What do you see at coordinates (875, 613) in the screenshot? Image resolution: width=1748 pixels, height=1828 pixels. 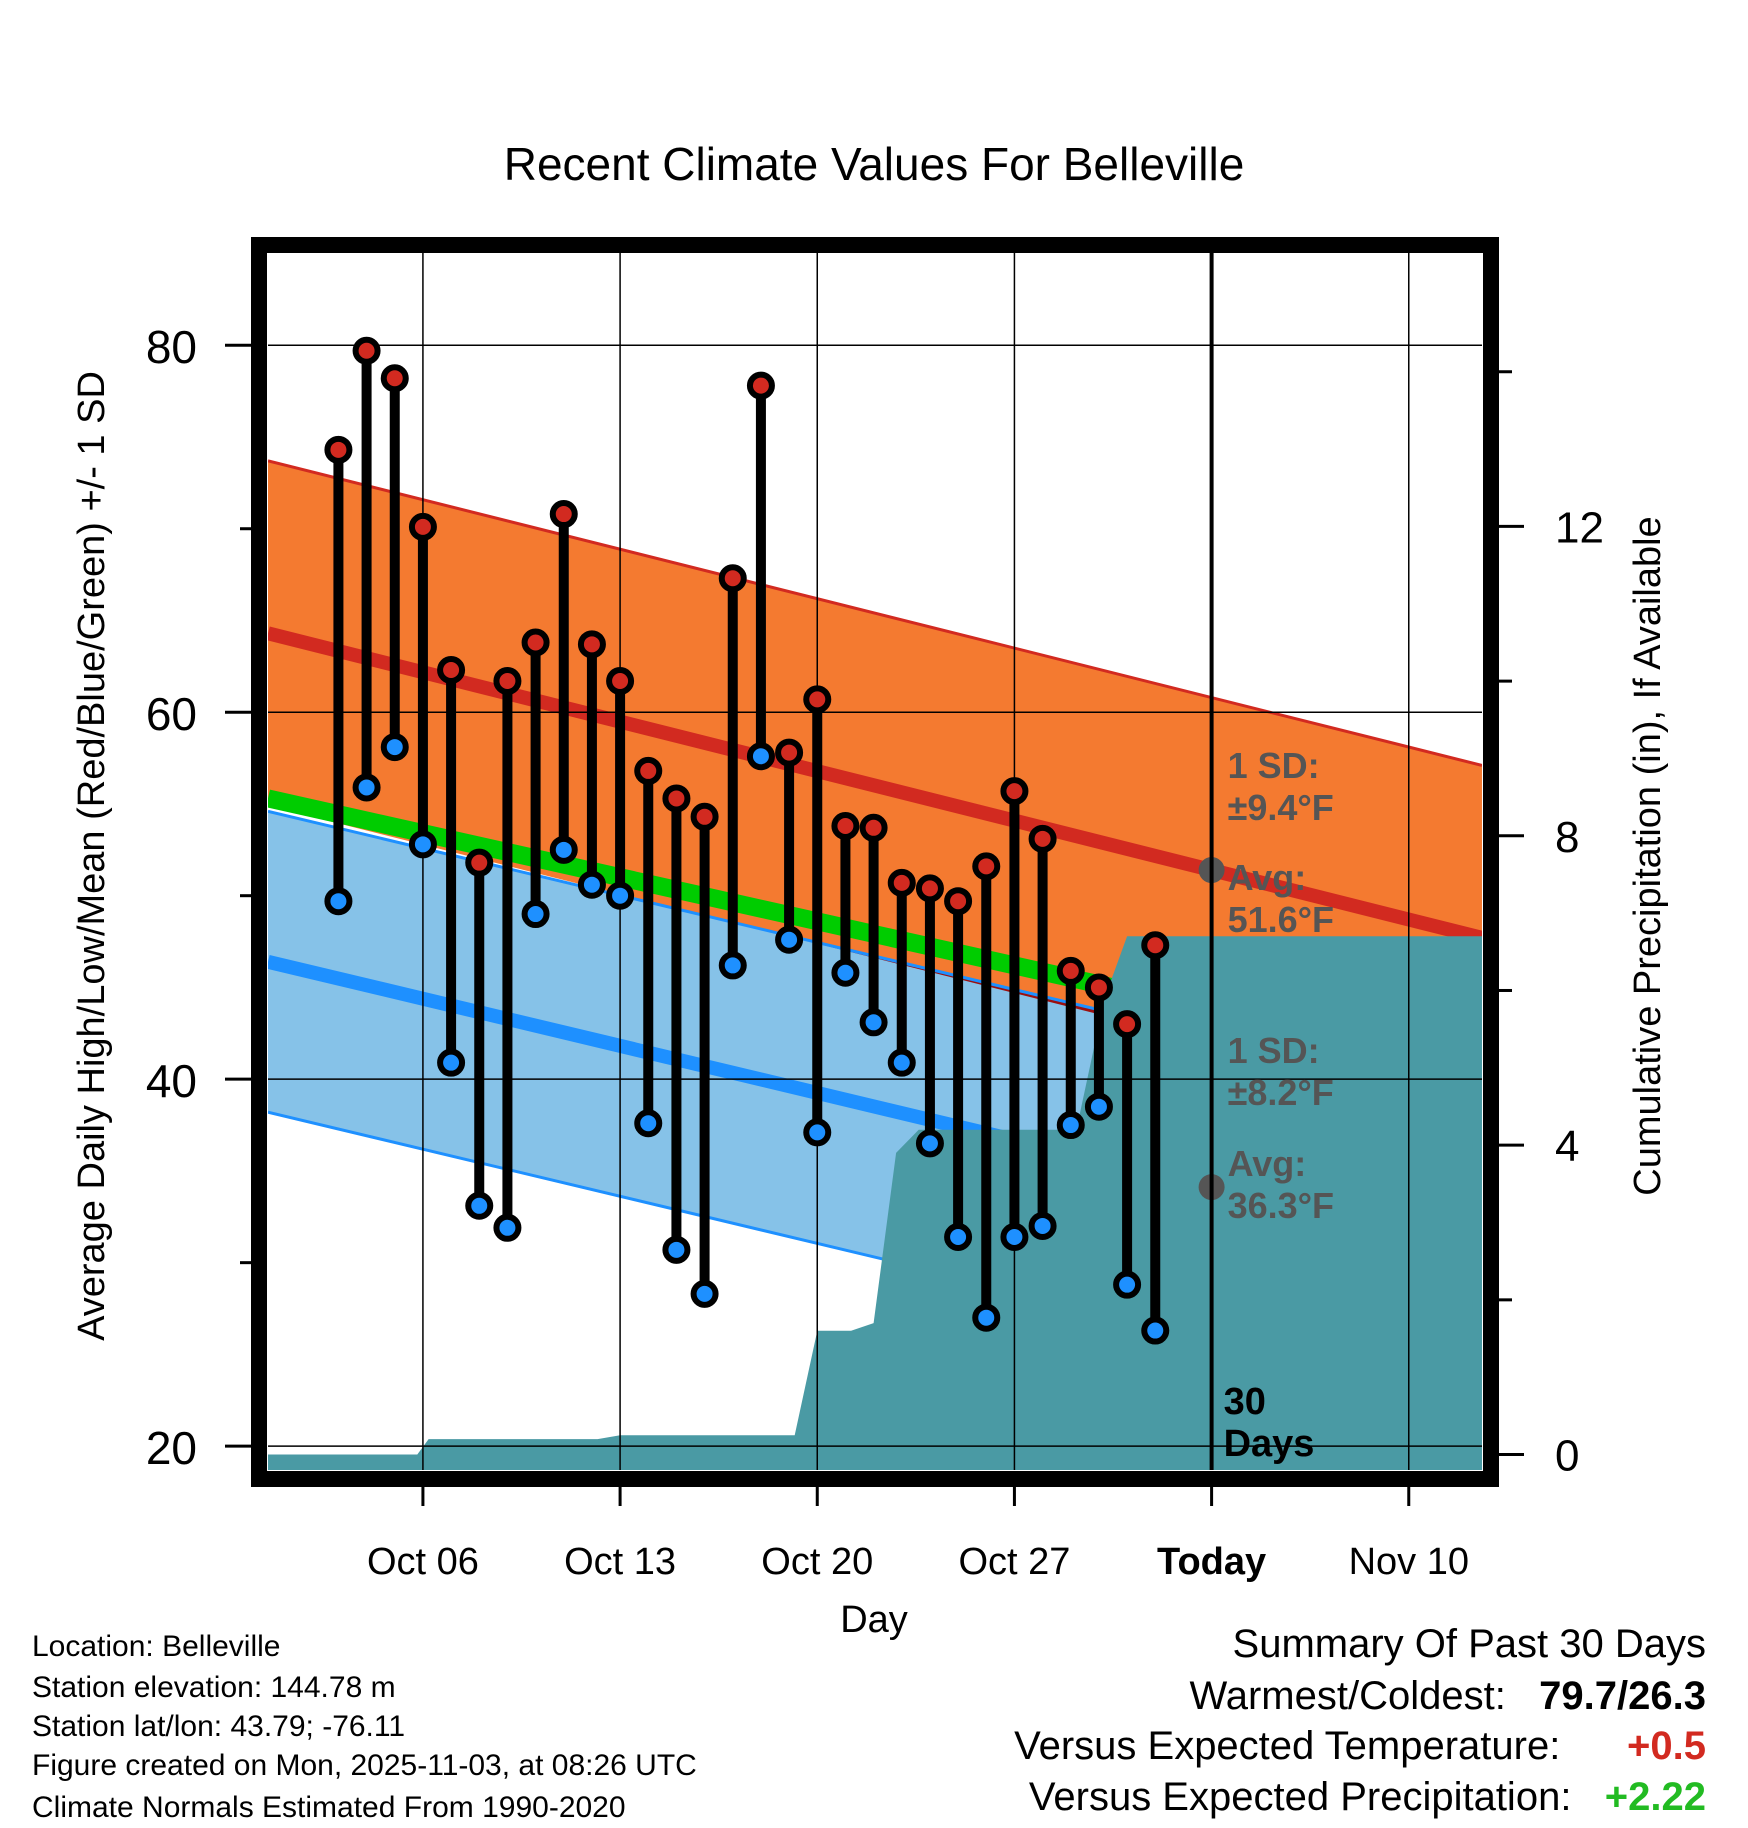 I see `high-band-upper-edge` at bounding box center [875, 613].